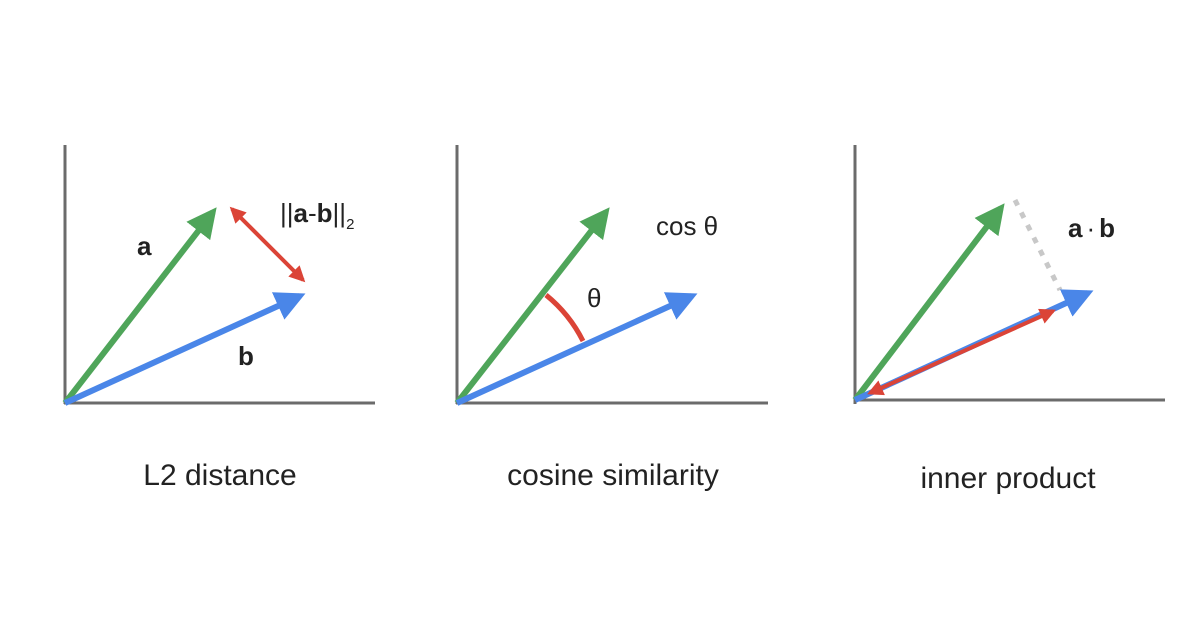 The height and width of the screenshot is (630, 1200). Describe the element at coordinates (1037, 245) in the screenshot. I see `projection-line` at that location.